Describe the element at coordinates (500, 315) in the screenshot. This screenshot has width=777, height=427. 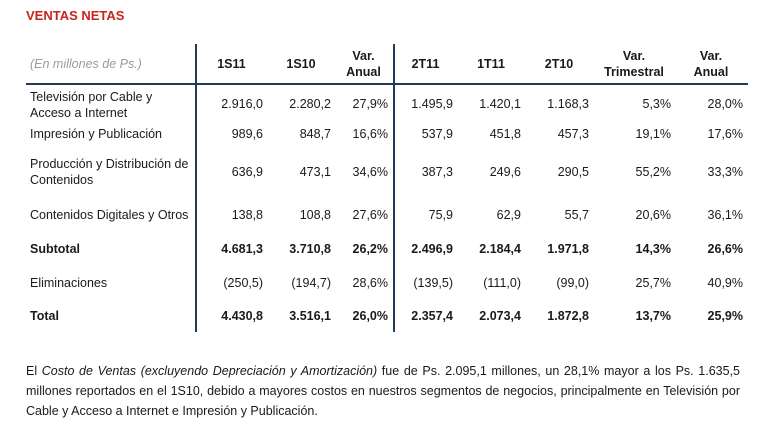
I see `value-cell: 2.073,4` at that location.